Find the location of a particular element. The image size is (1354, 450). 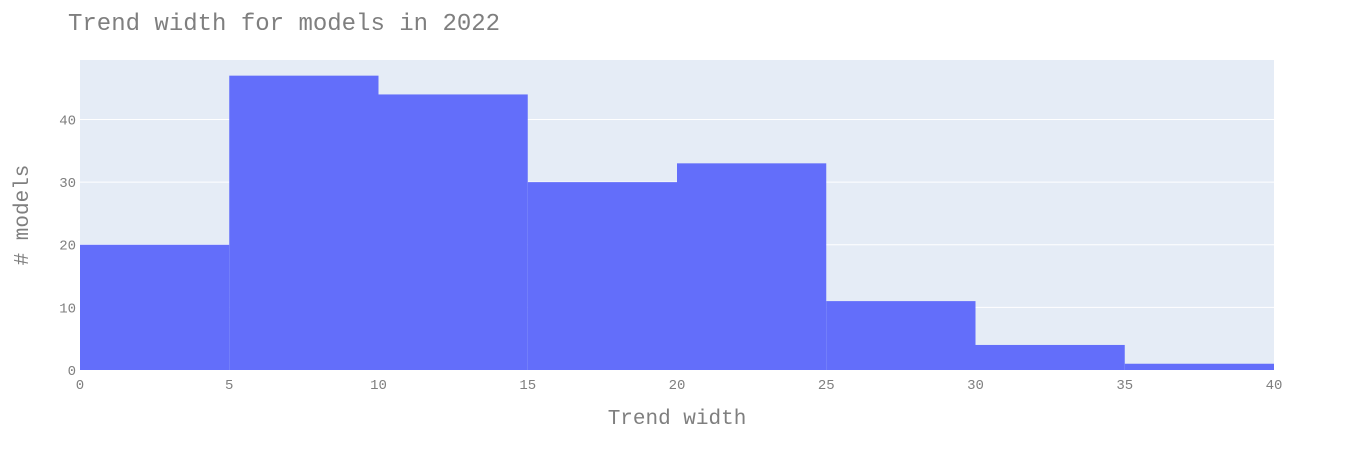

y-tick-label: 10 is located at coordinates (67, 309).